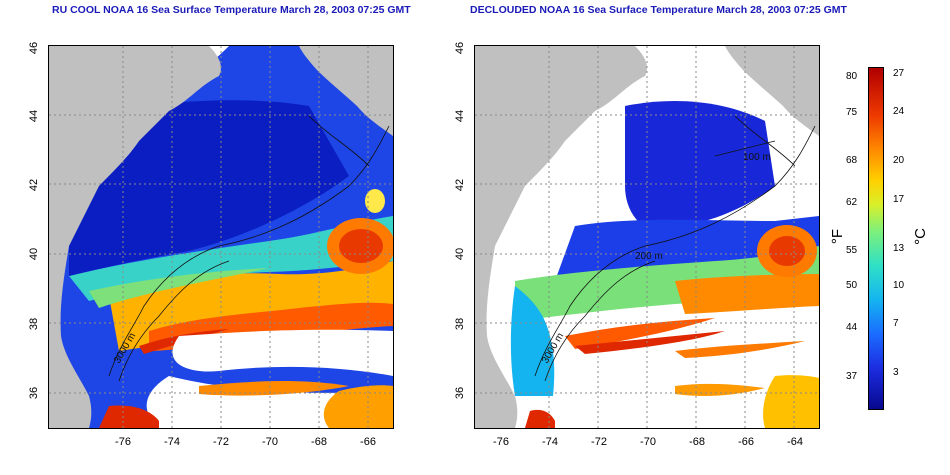 The width and height of the screenshot is (950, 475). I want to click on fahrenheit-tick: 68, so click(852, 160).